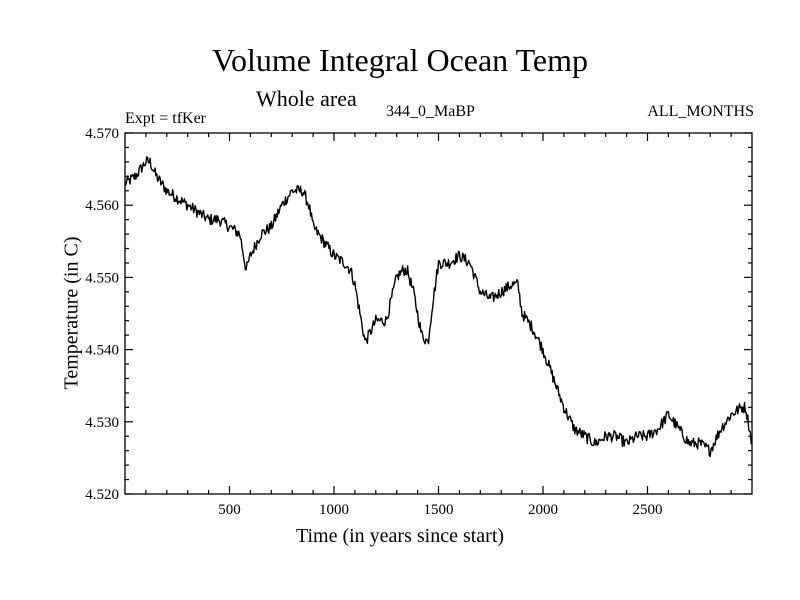 The image size is (800, 600). I want to click on y-tick-label: 4.540, so click(102, 351).